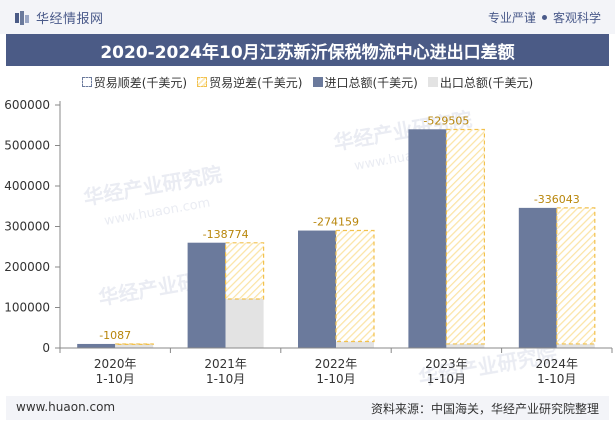 The image size is (615, 427). I want to click on y-axis: 0 100000 200000 300000 400000 500000 600000, so click(32, 226).